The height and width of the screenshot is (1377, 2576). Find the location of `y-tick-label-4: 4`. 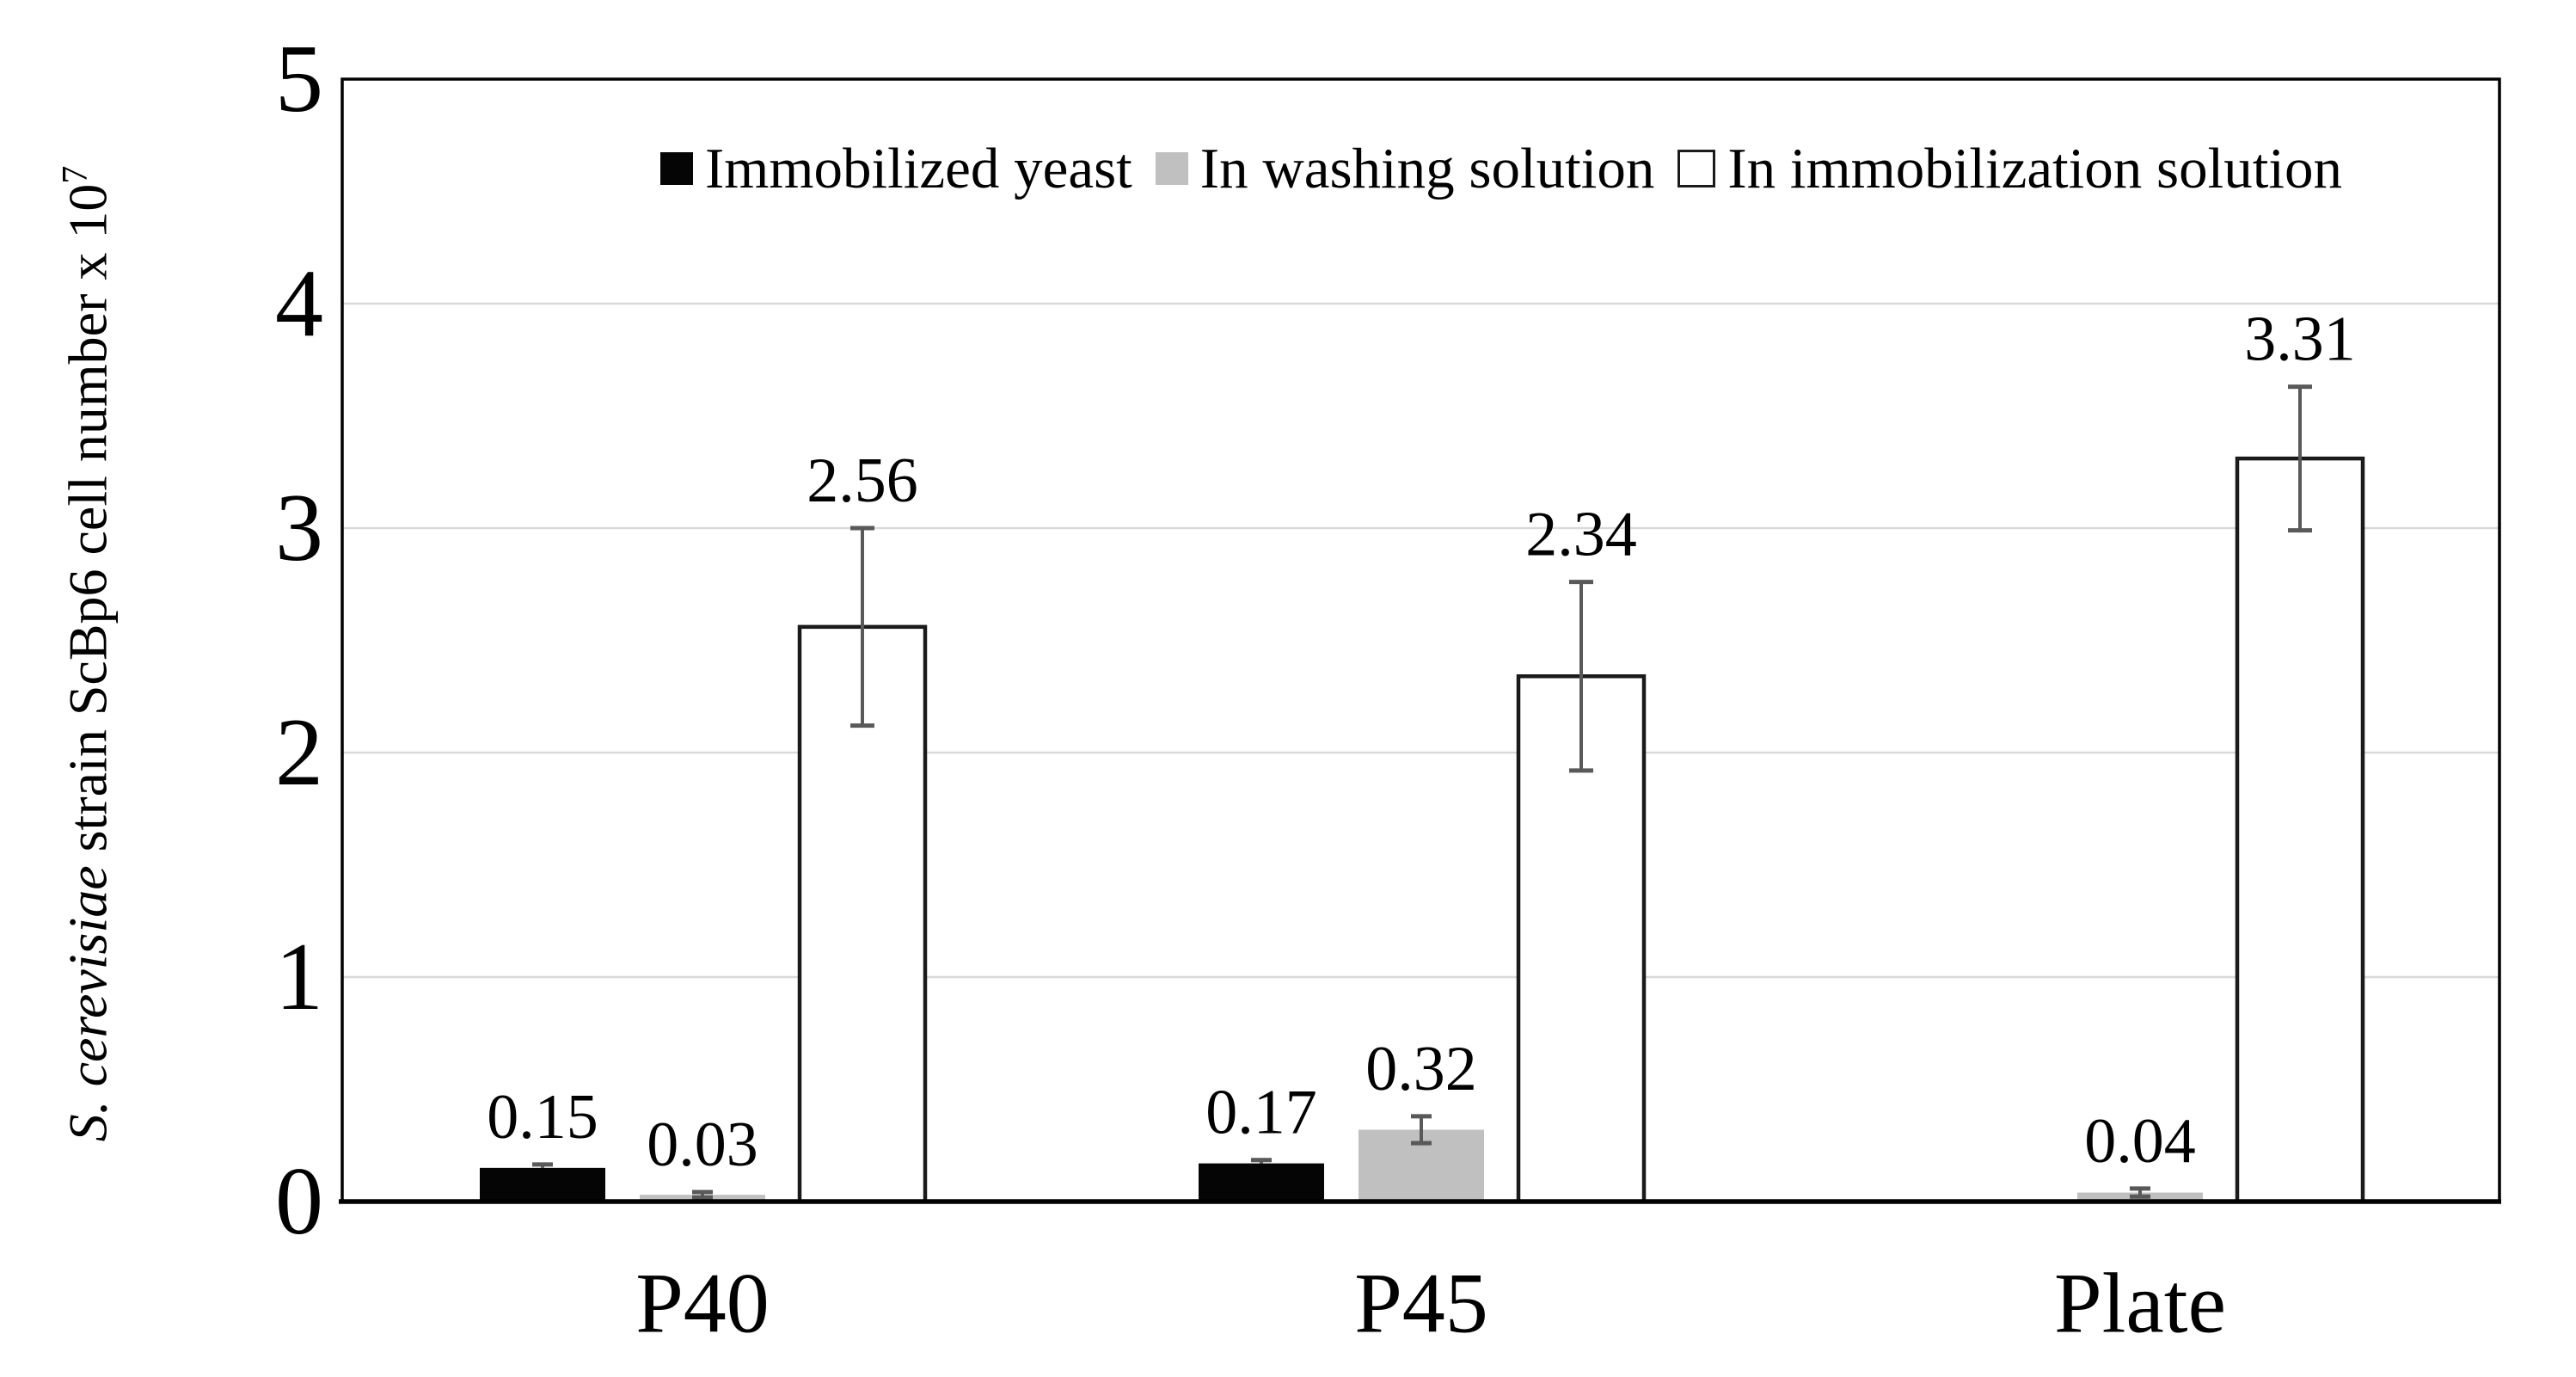

y-tick-label-4: 4 is located at coordinates (299, 303).